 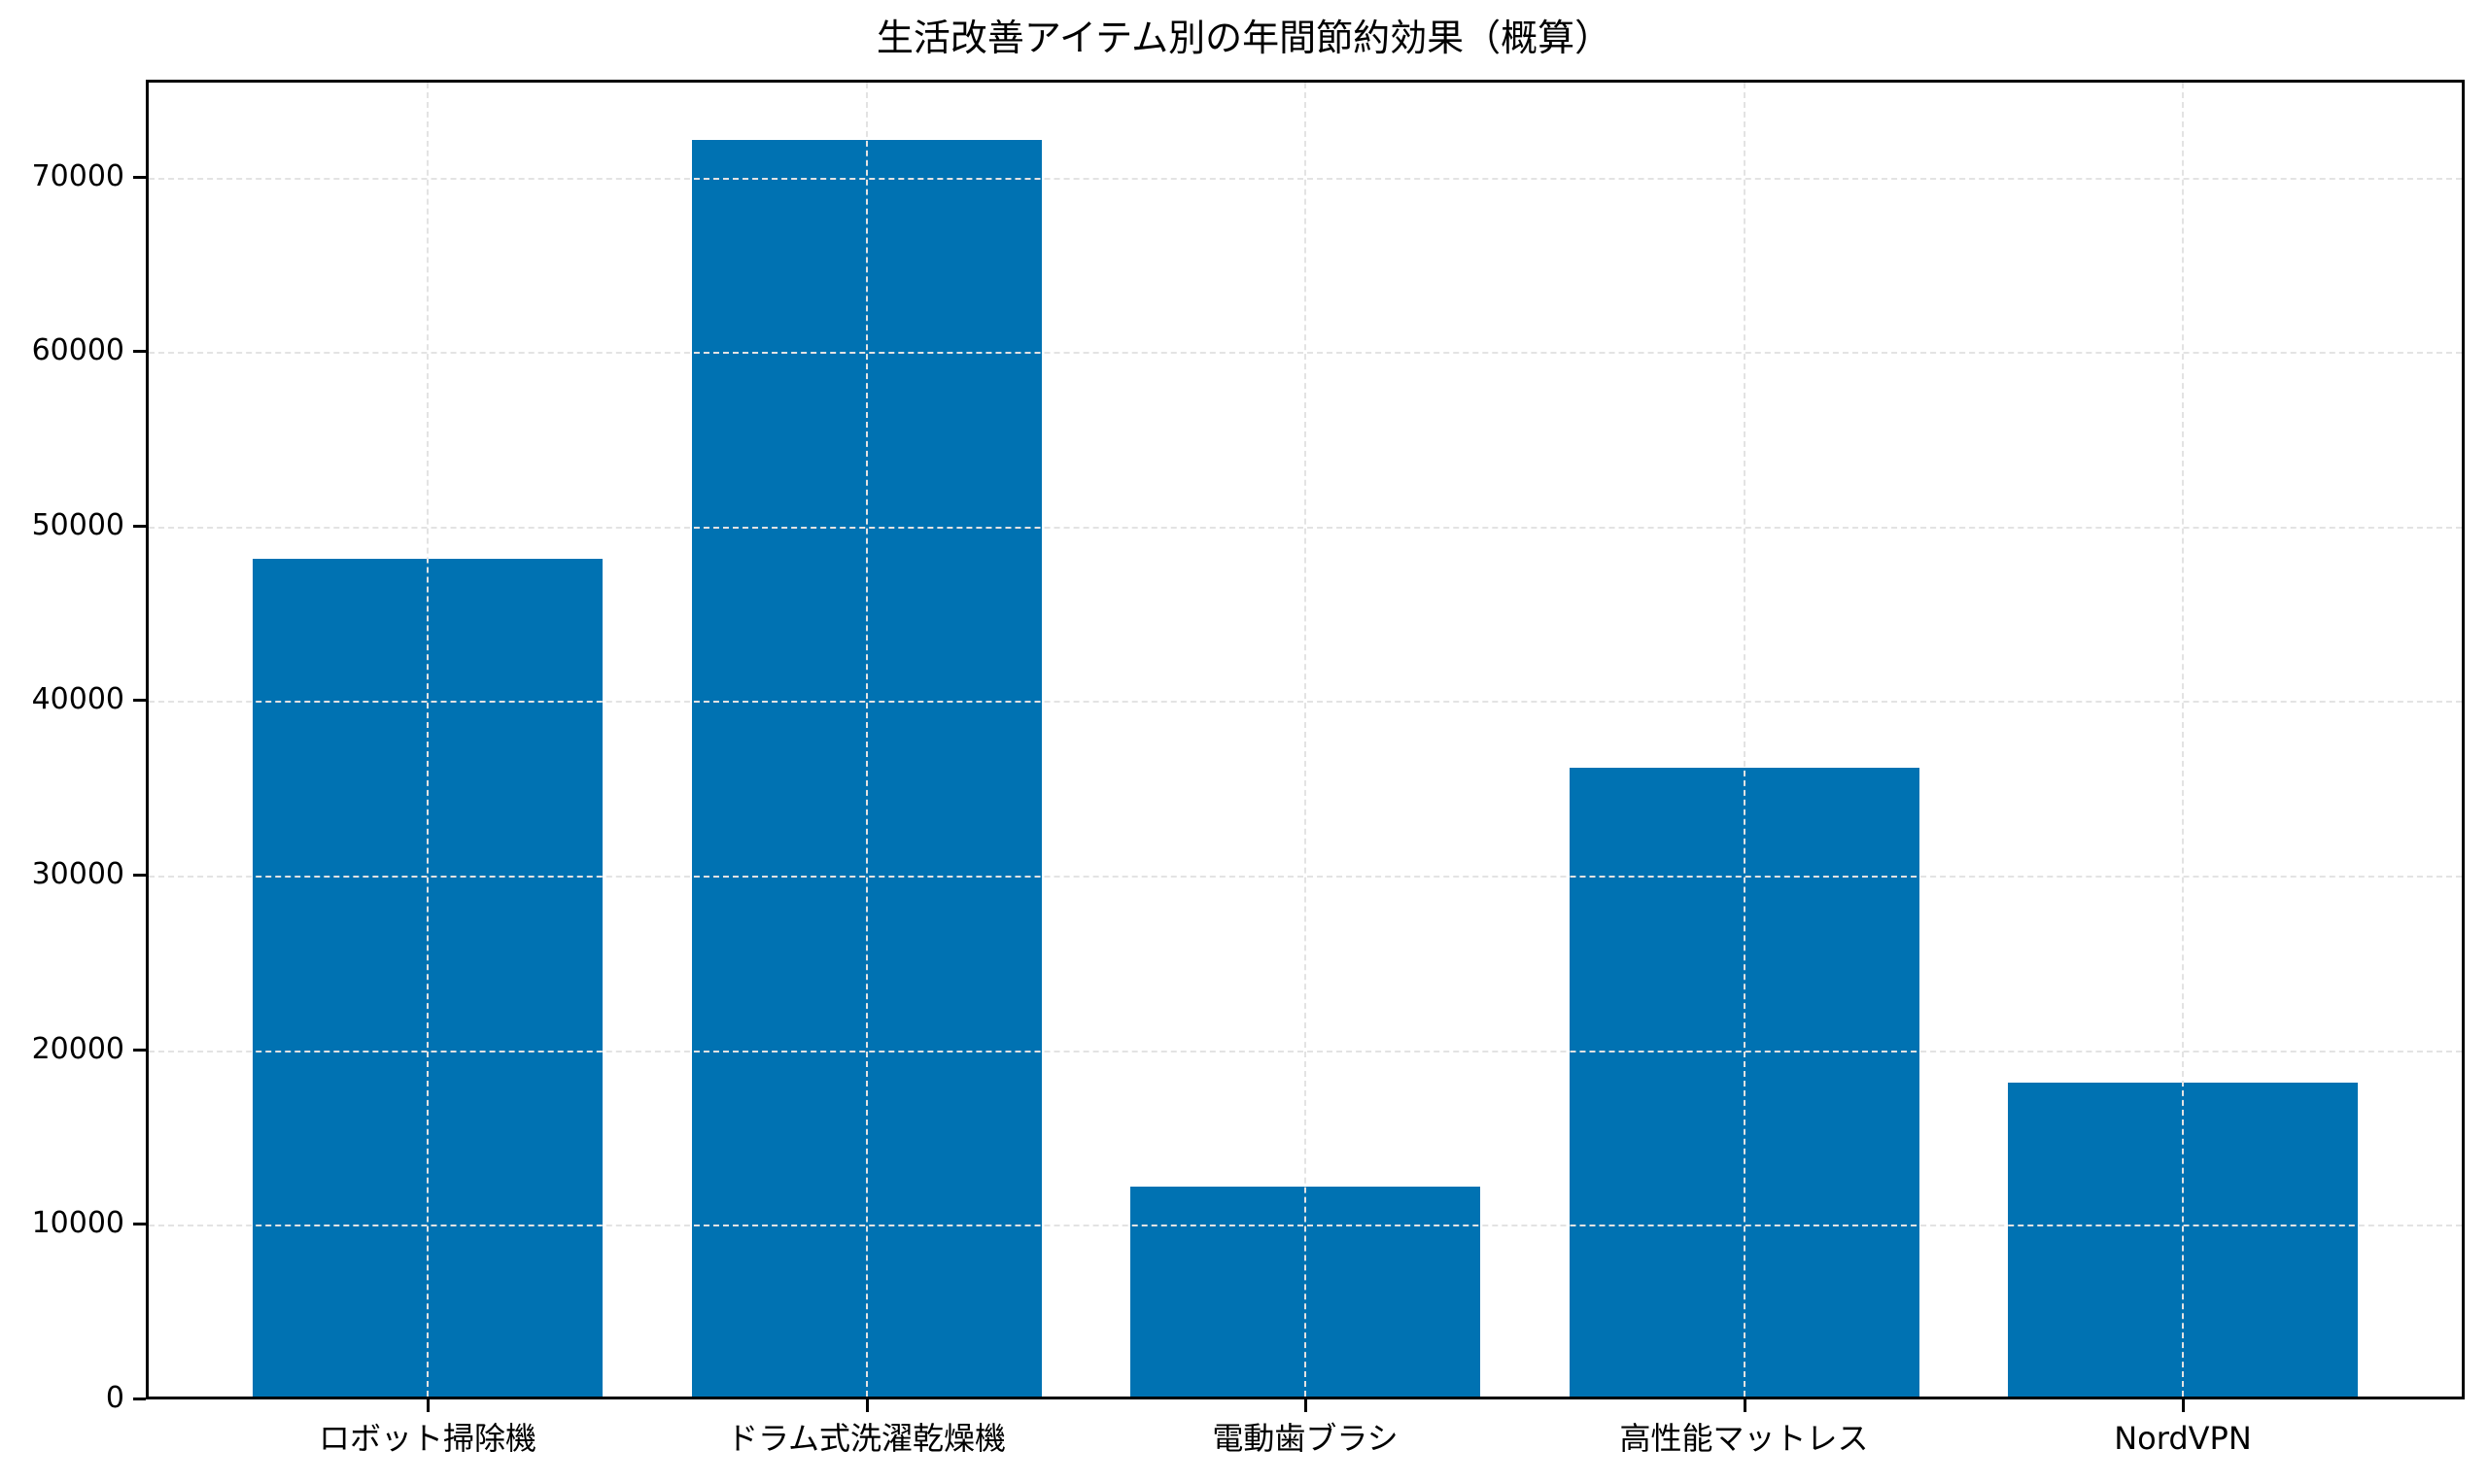 What do you see at coordinates (77, 524) in the screenshot?
I see `y-tick-label: 50000` at bounding box center [77, 524].